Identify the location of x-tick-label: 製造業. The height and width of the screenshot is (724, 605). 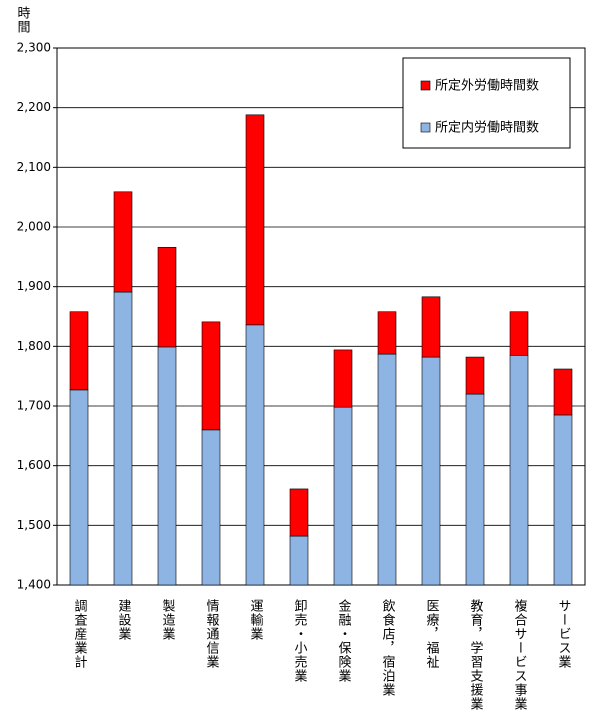
(168, 620).